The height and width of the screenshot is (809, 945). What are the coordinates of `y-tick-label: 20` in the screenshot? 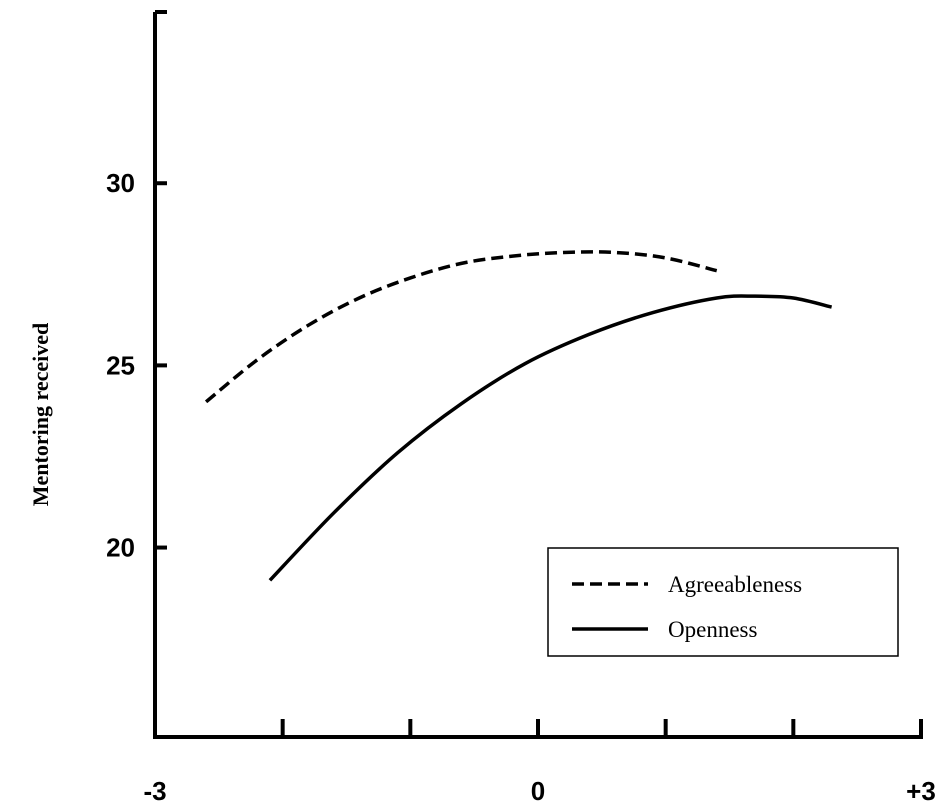 It's located at (120, 548).